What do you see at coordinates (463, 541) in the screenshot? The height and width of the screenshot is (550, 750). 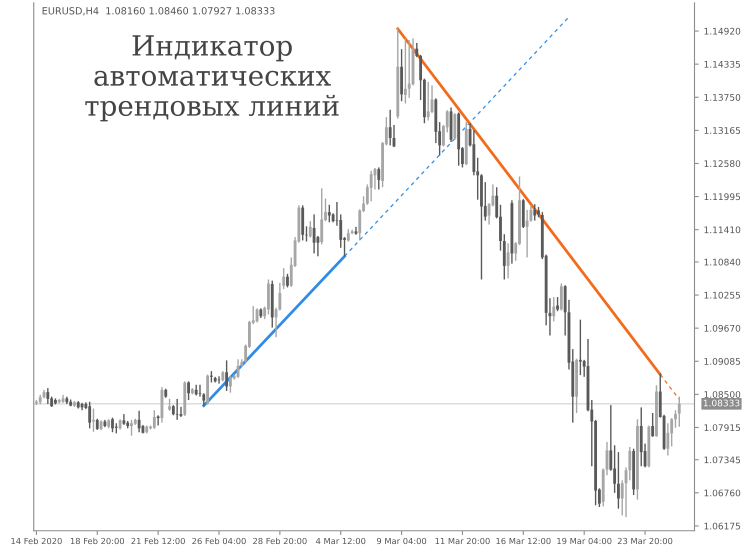 I see `x-tick-label: 11 Mar 20:00` at bounding box center [463, 541].